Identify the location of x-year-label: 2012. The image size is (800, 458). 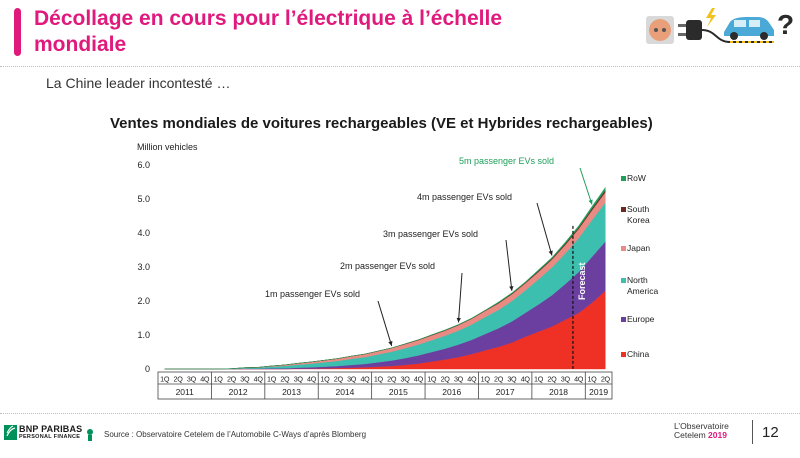
(238, 392).